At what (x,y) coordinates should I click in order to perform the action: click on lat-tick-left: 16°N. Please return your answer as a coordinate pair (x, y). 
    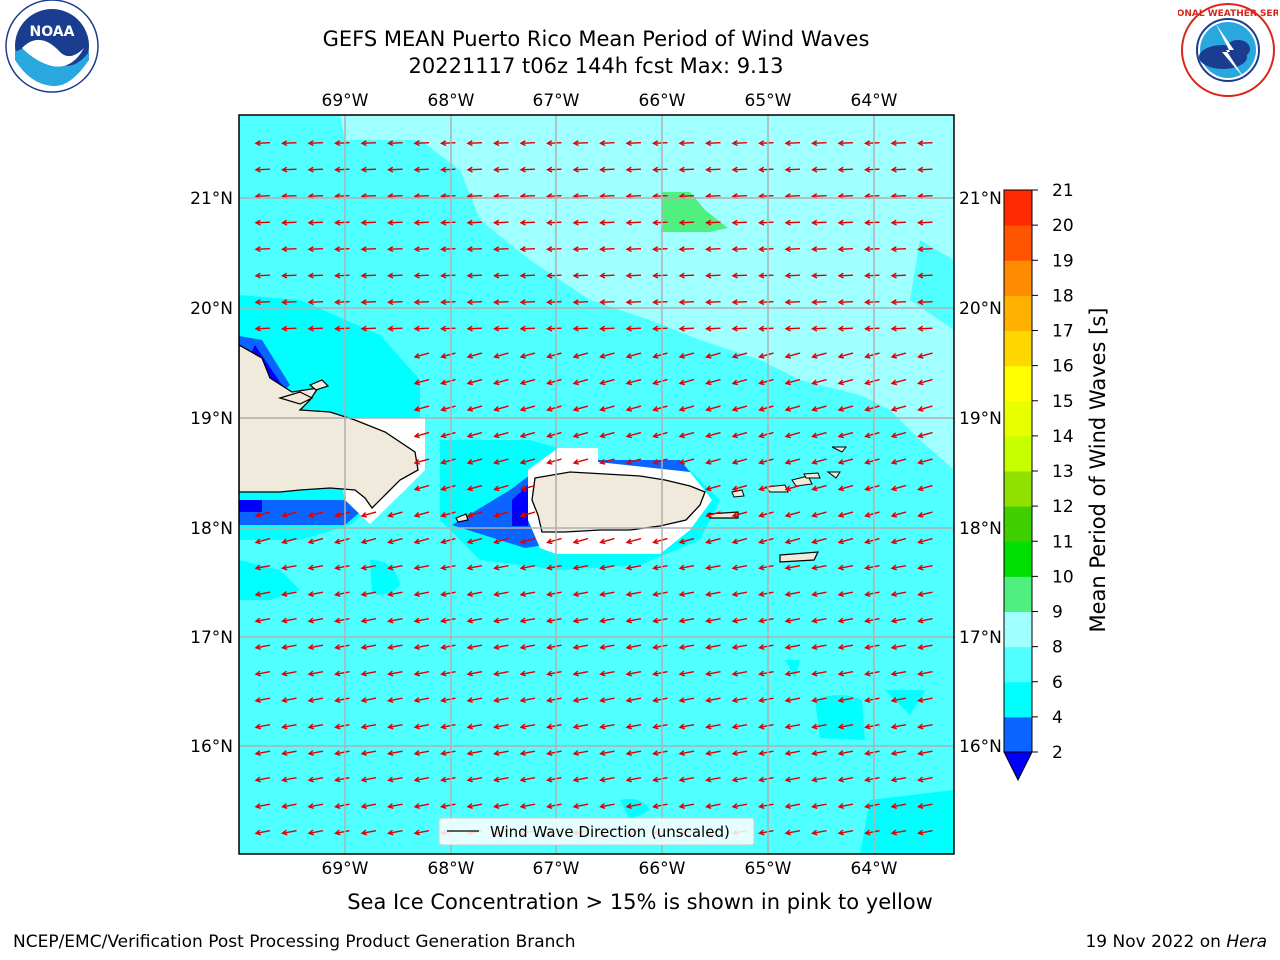
    Looking at the image, I should click on (211, 747).